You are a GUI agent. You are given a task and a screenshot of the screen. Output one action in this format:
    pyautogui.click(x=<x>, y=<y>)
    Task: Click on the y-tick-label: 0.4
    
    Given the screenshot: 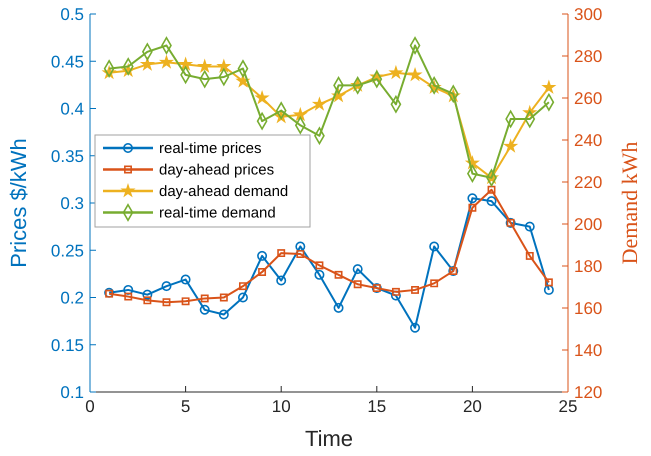 What is the action you would take?
    pyautogui.click(x=72, y=109)
    